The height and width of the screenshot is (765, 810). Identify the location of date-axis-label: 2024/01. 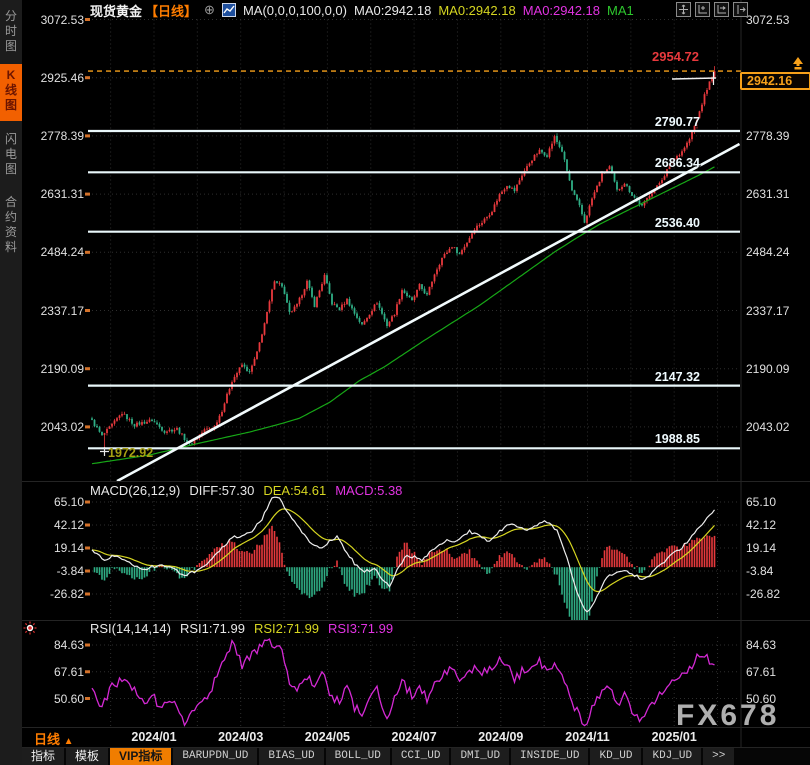
(154, 737).